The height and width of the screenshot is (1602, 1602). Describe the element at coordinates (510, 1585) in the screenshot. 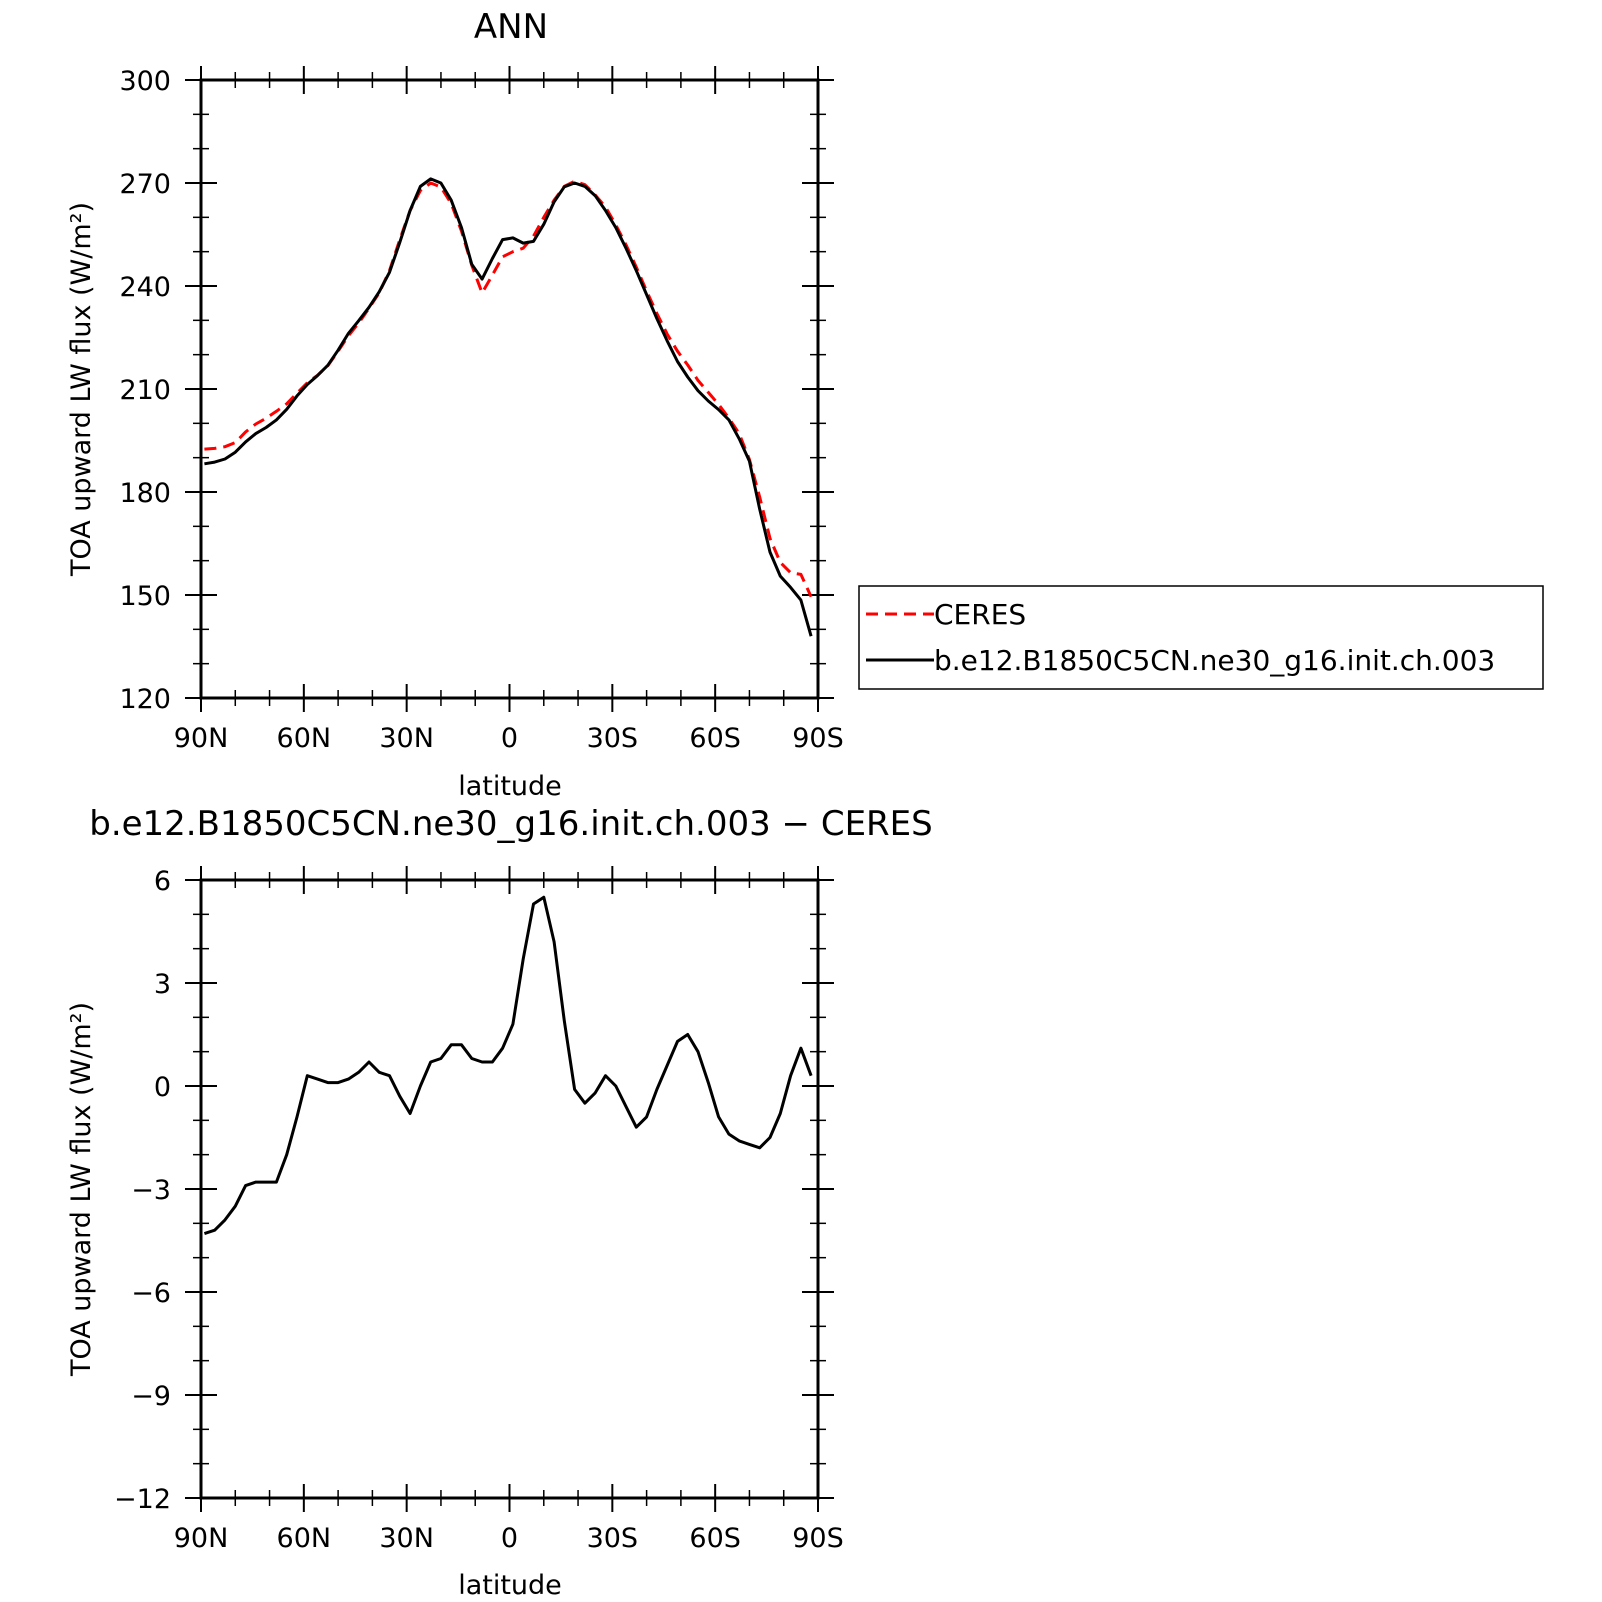

I see `bottom-x-axis-label: latitude` at that location.